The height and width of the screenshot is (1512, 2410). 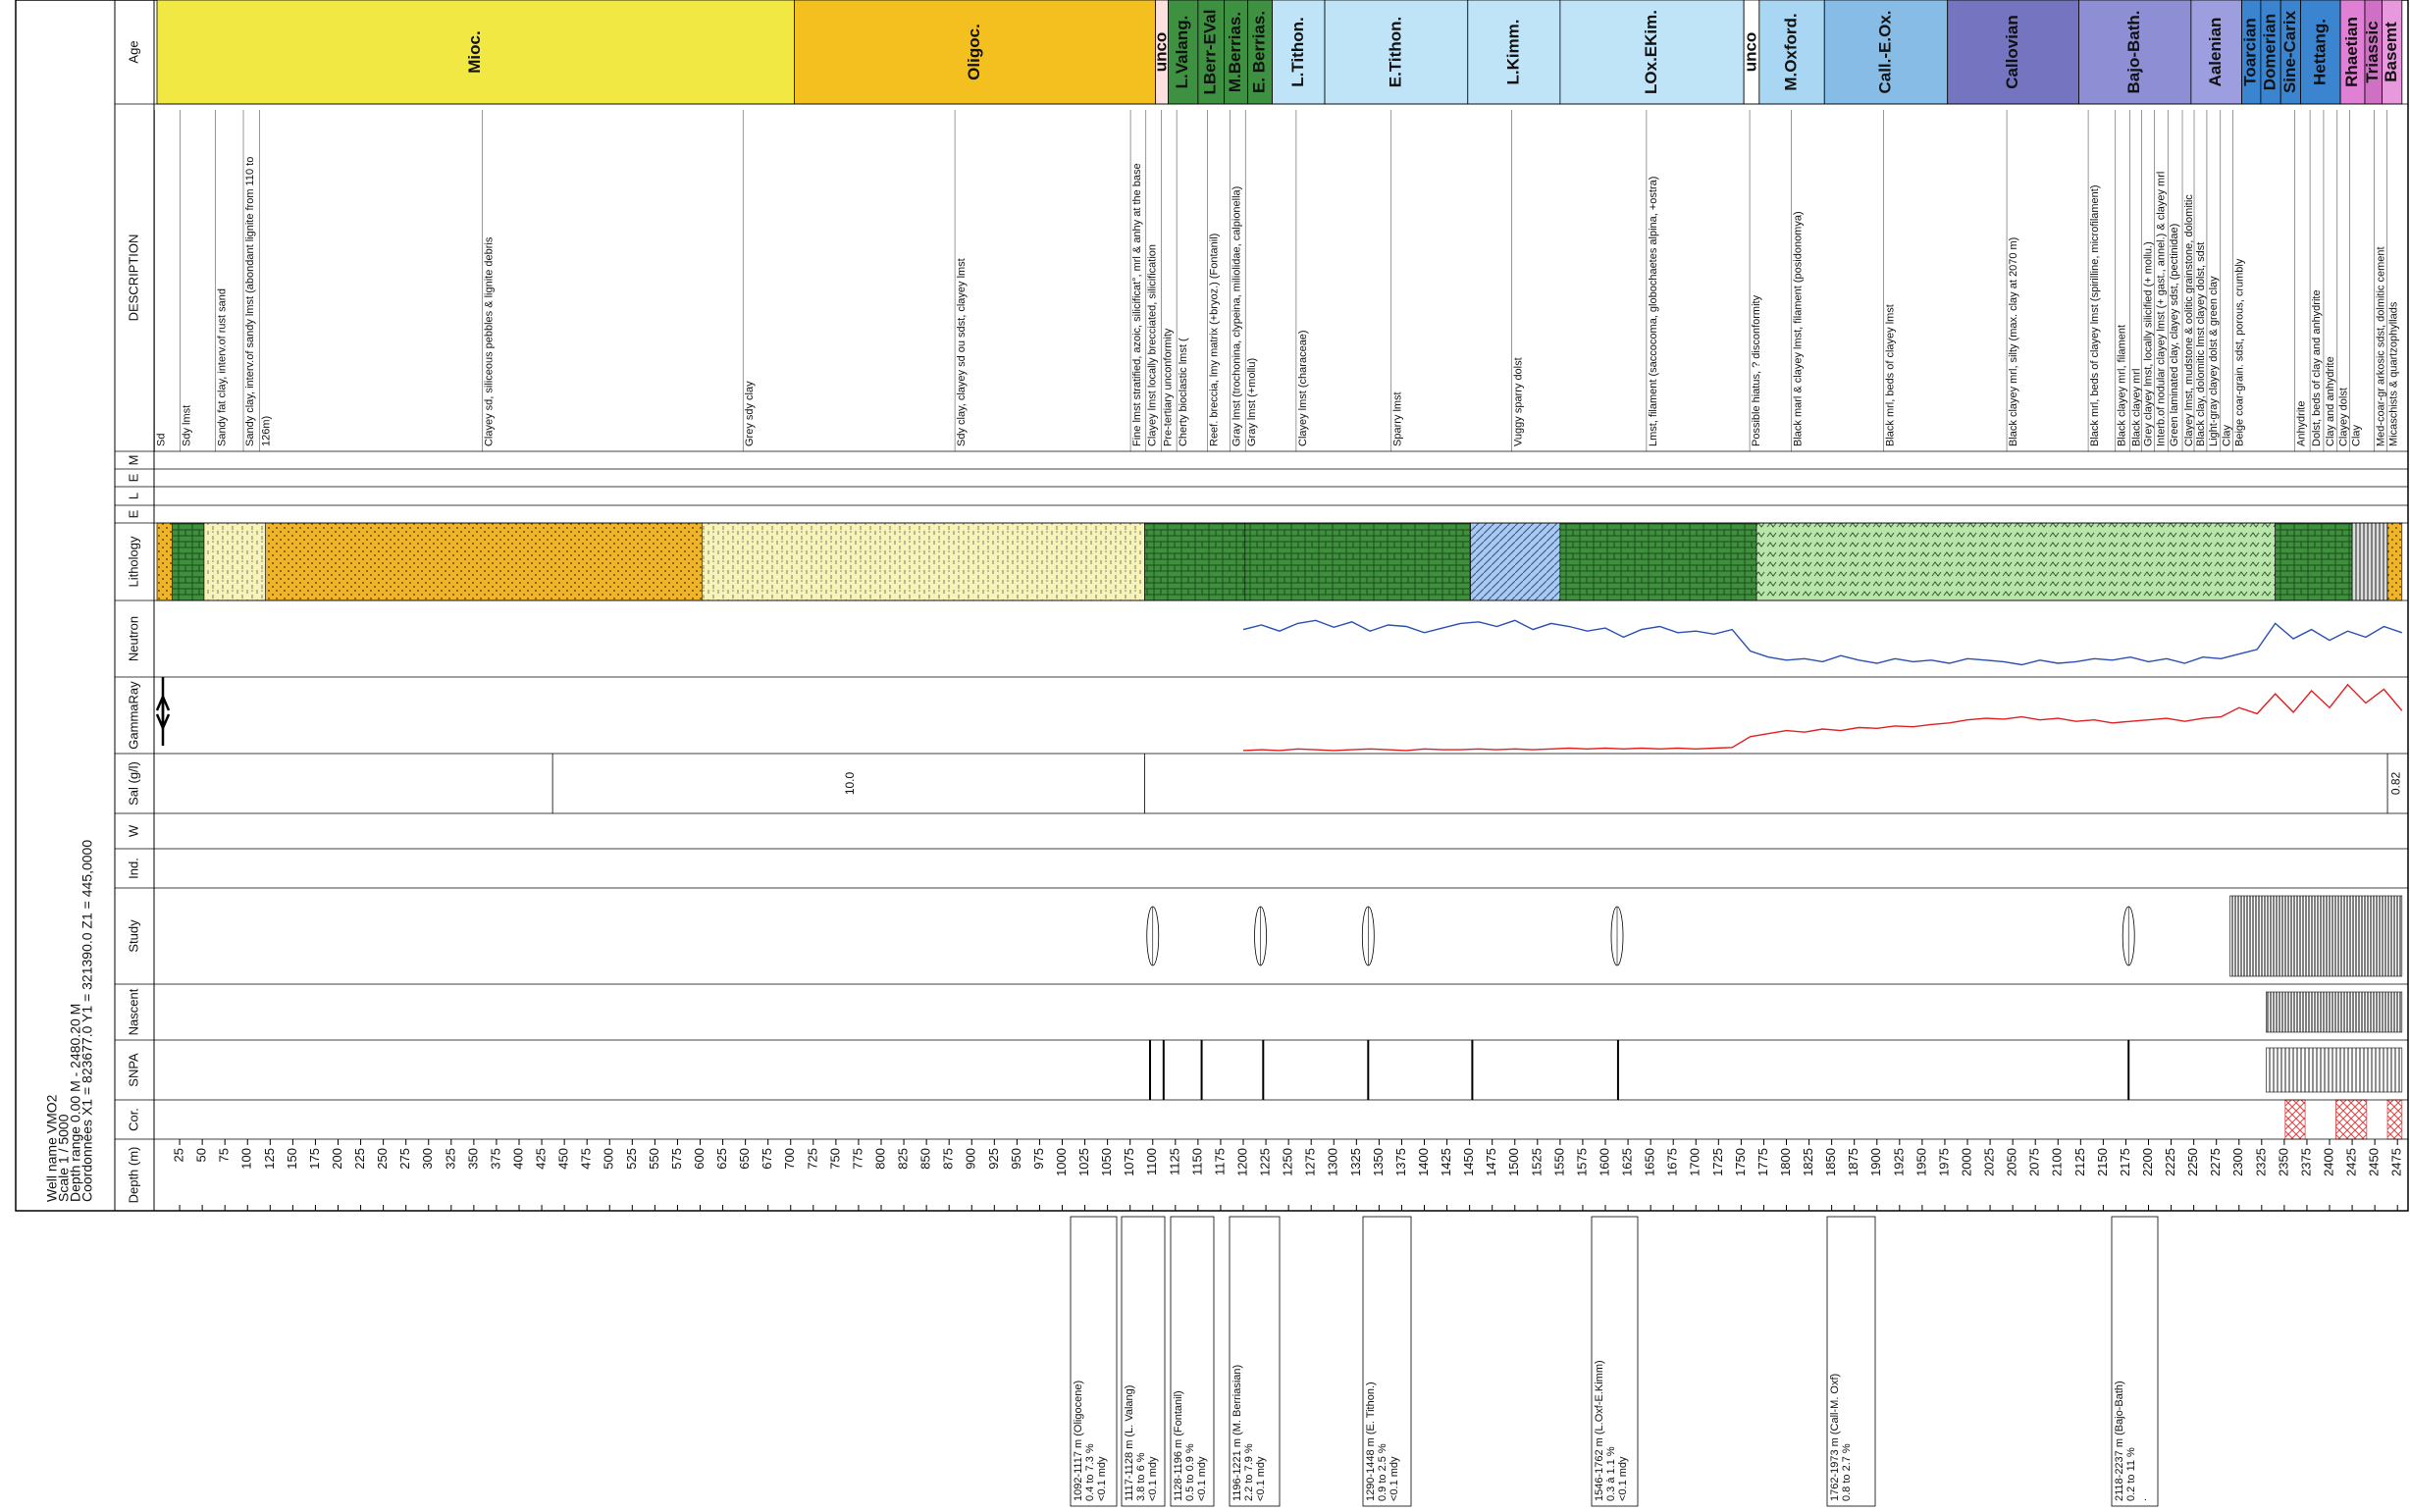 What do you see at coordinates (2215, 52) in the screenshot?
I see `age-label: Aalenian` at bounding box center [2215, 52].